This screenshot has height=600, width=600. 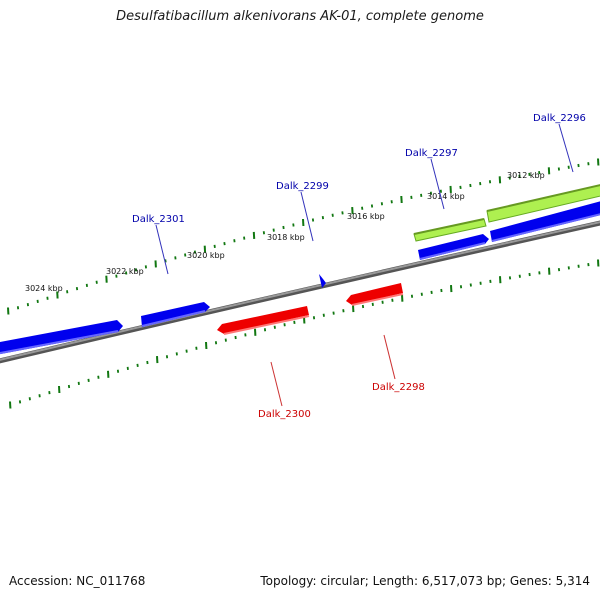 I want to click on forward-gene-dalk-2301-left, so click(x=61, y=337).